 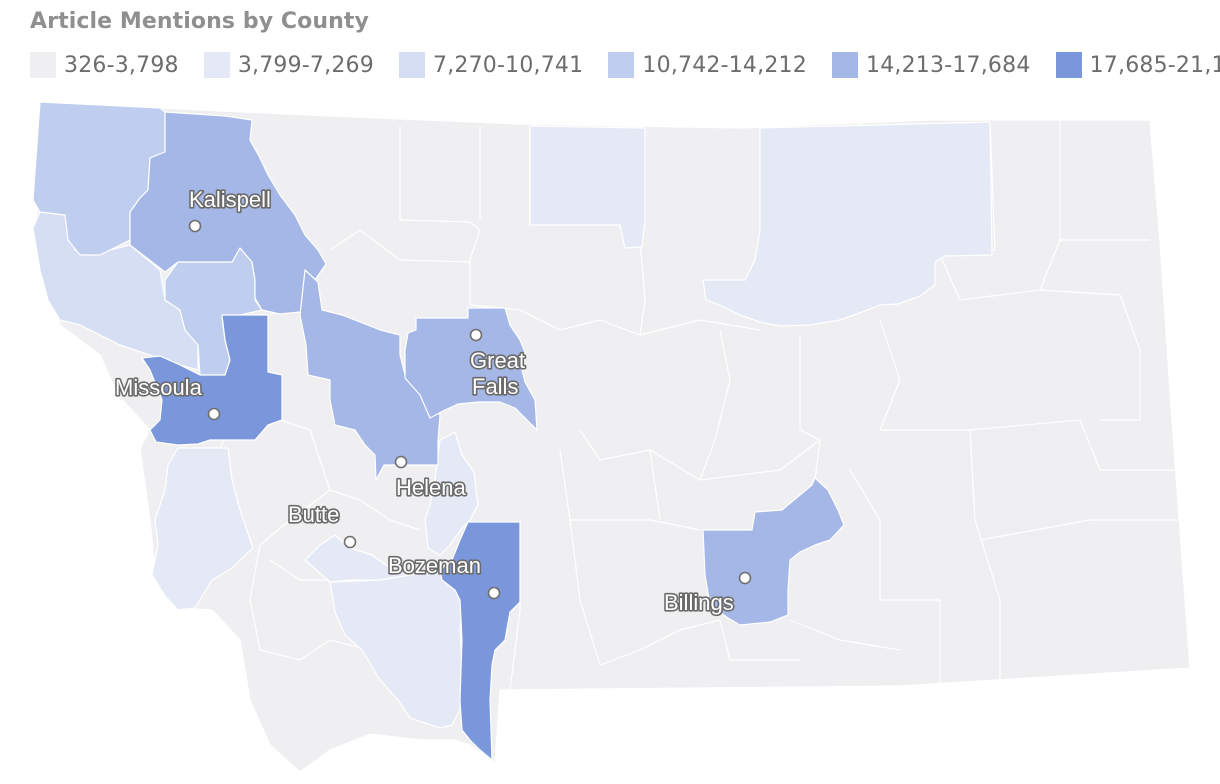 I want to click on city-bozeman: Bozeman, so click(x=443, y=575).